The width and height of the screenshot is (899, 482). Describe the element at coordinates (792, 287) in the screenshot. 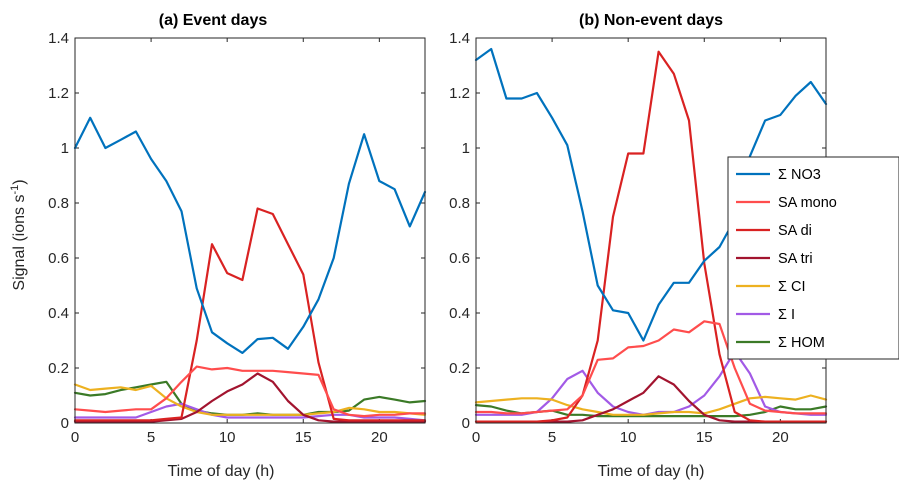

I see `legend-label: Σ CI` at that location.